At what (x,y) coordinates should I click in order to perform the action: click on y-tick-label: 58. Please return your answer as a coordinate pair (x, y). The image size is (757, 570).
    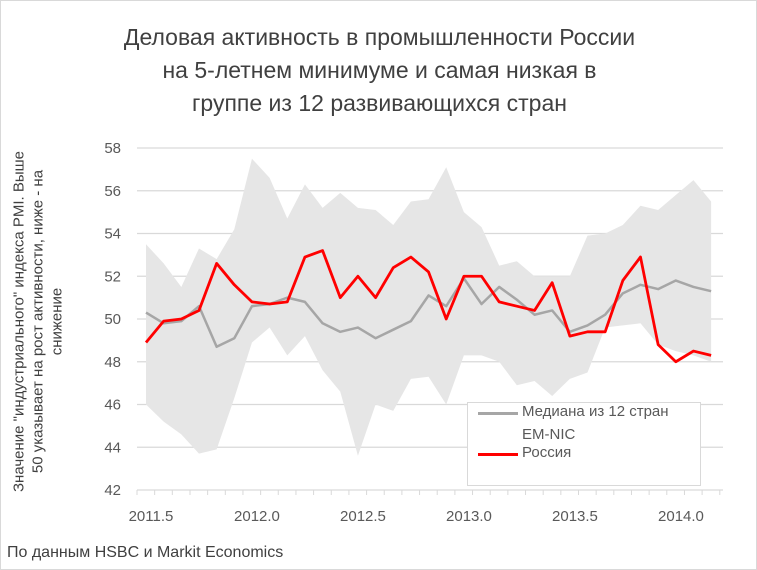
    Looking at the image, I should click on (112, 148).